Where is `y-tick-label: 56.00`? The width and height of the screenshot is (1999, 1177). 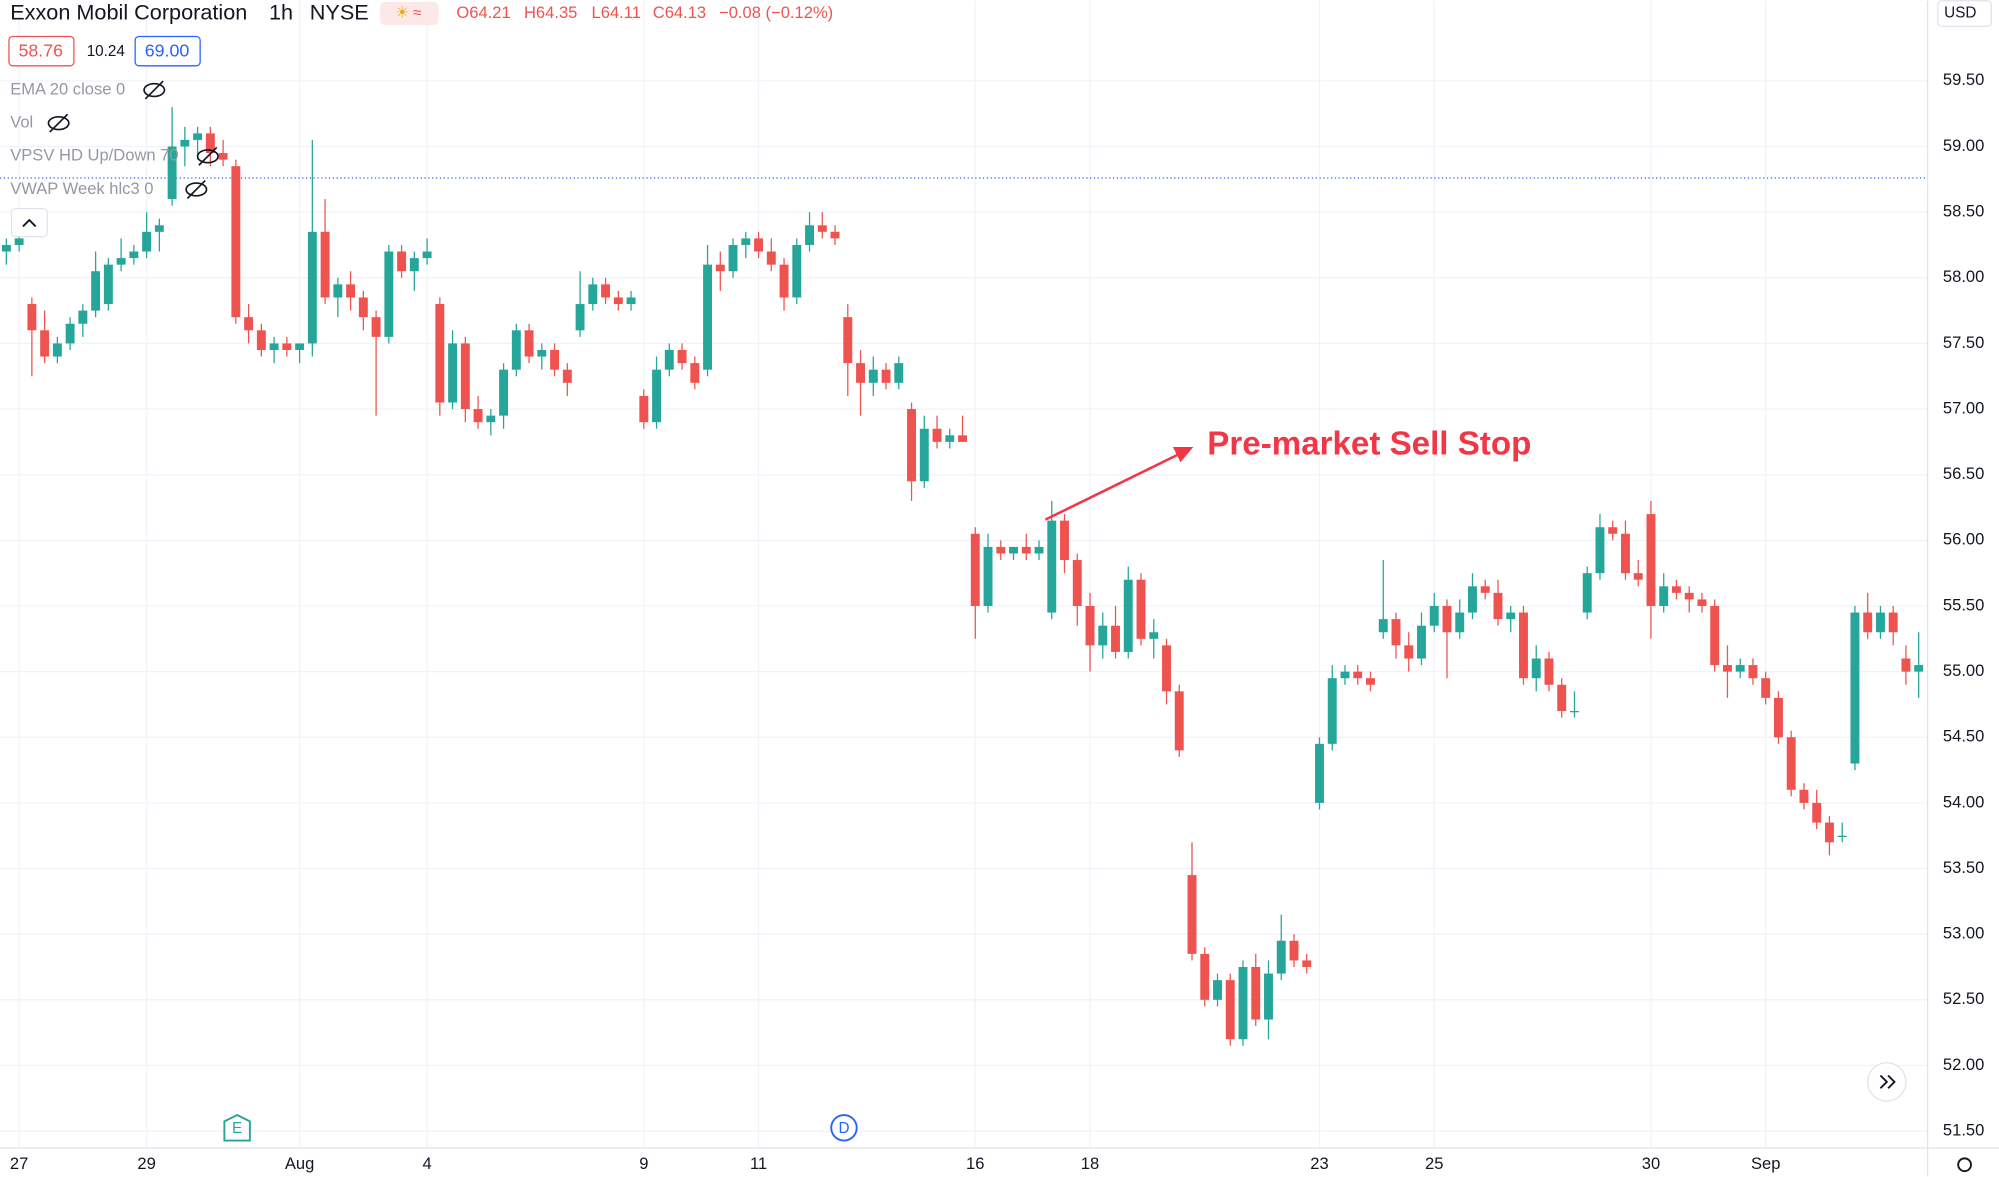 y-tick-label: 56.00 is located at coordinates (1963, 539).